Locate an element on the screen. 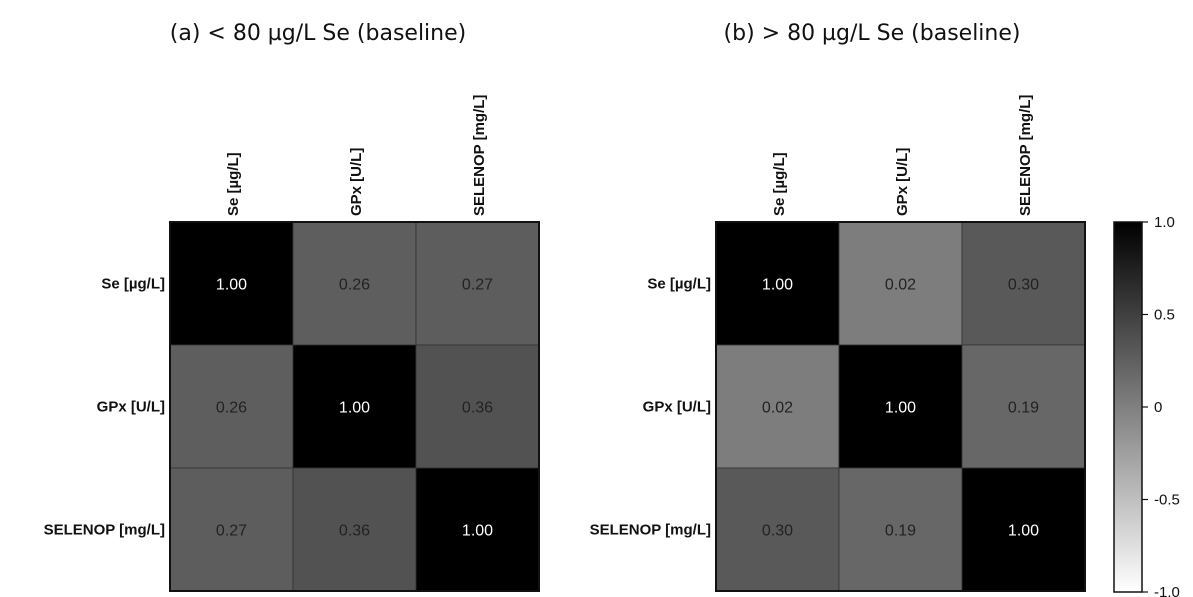  panel-a-title: (a) < 80 µg/L Se (baseline) is located at coordinates (318, 33).